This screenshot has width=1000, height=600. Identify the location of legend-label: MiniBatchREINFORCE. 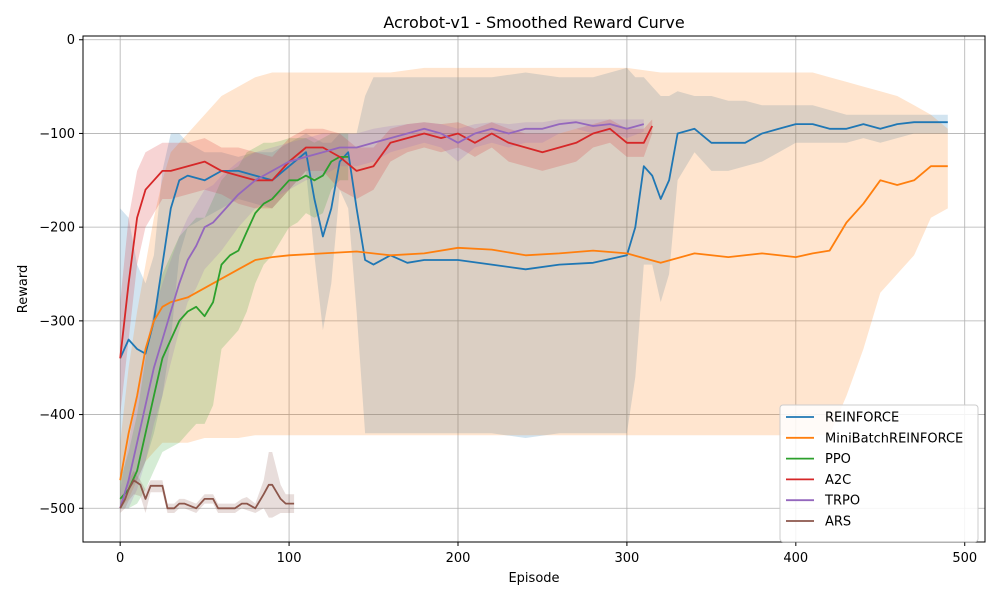
(894, 438).